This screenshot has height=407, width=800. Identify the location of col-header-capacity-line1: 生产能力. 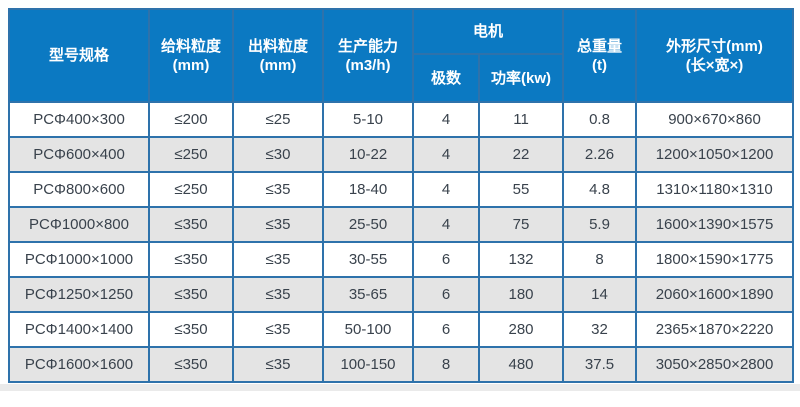
(367, 46).